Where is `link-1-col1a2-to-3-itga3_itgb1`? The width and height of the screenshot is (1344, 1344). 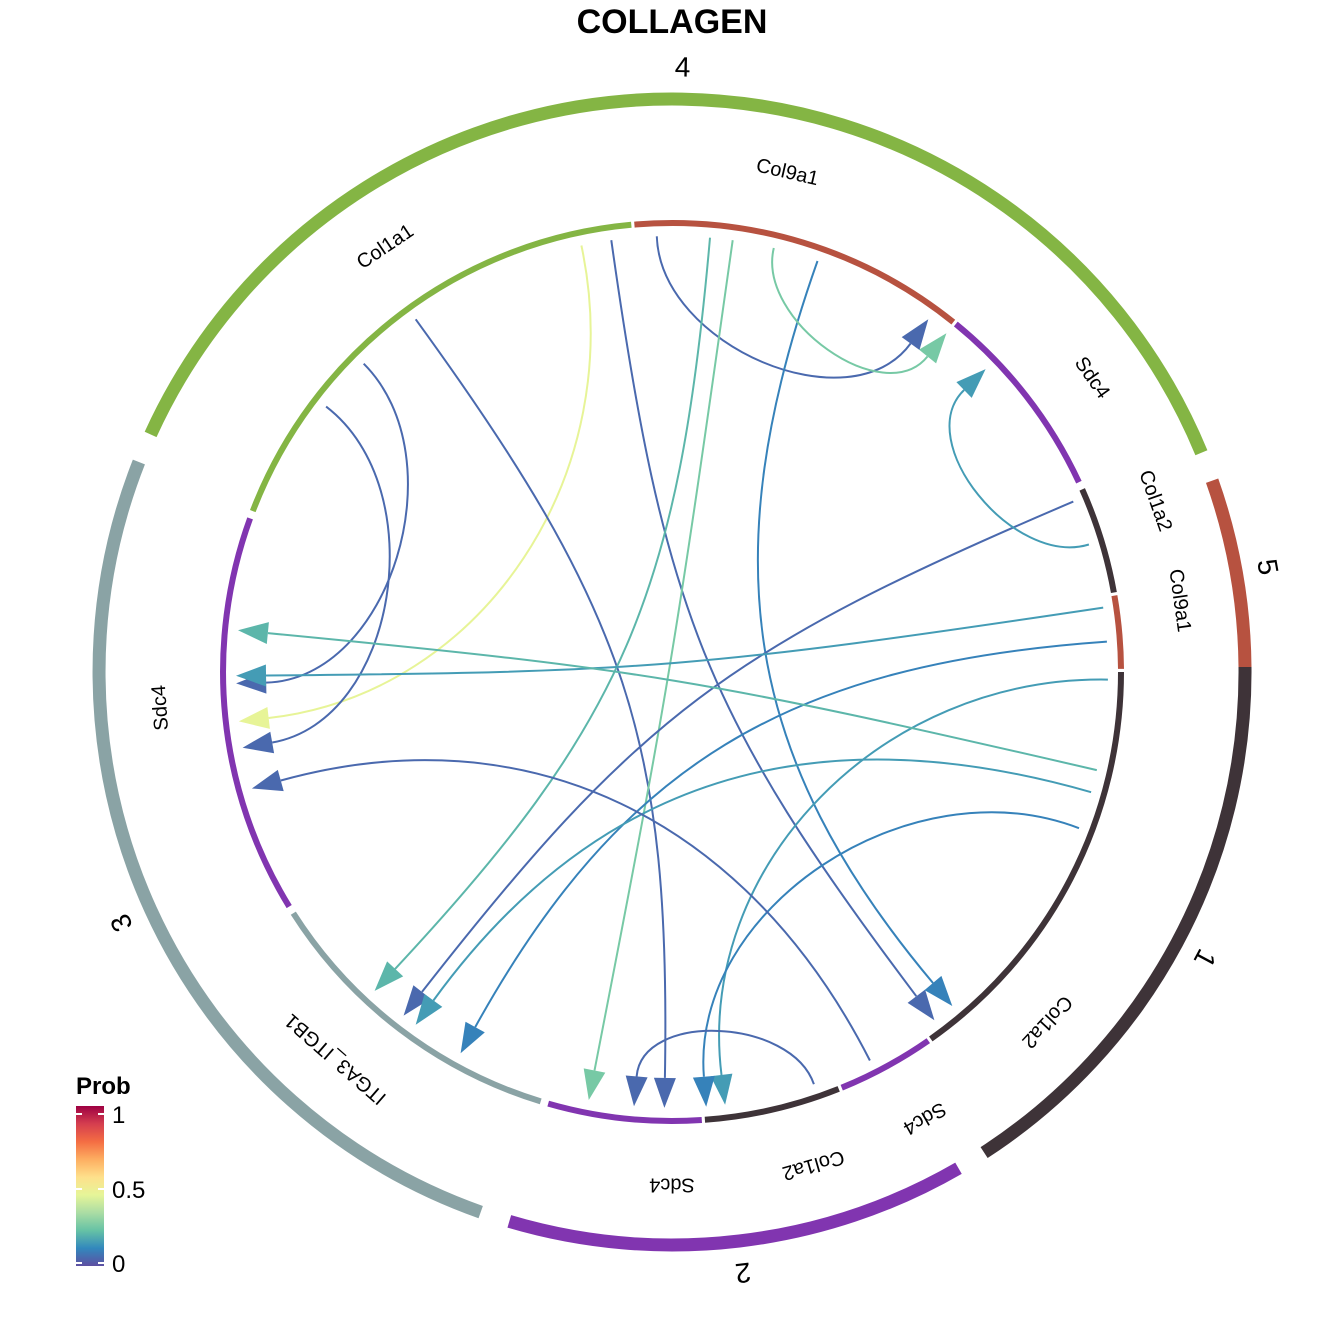
link-1-col1a2-to-3-itga3_itgb1 is located at coordinates (762, 880).